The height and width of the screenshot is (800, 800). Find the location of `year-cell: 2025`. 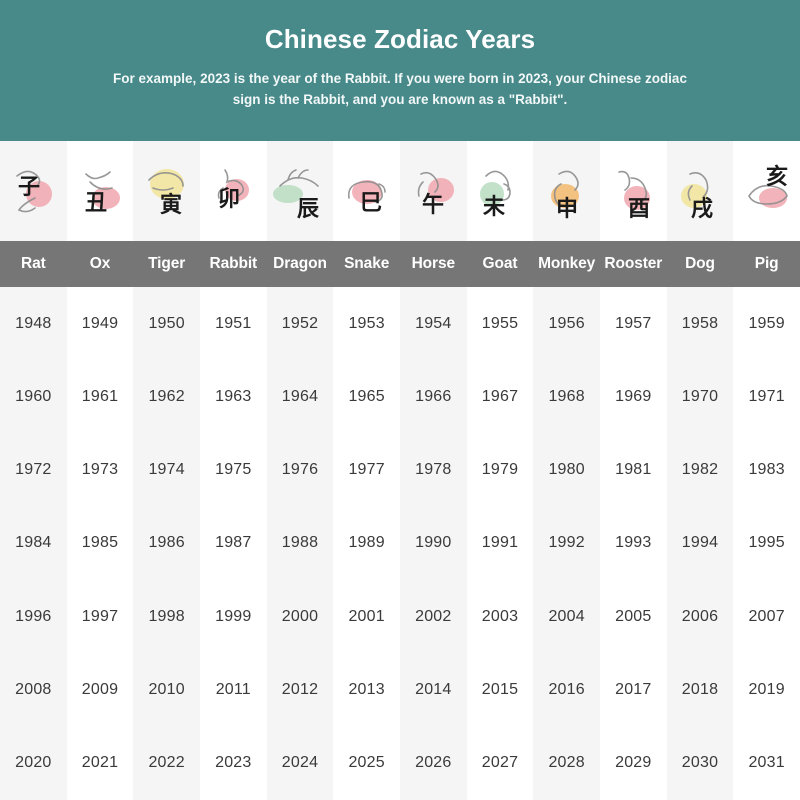

year-cell: 2025 is located at coordinates (366, 763).